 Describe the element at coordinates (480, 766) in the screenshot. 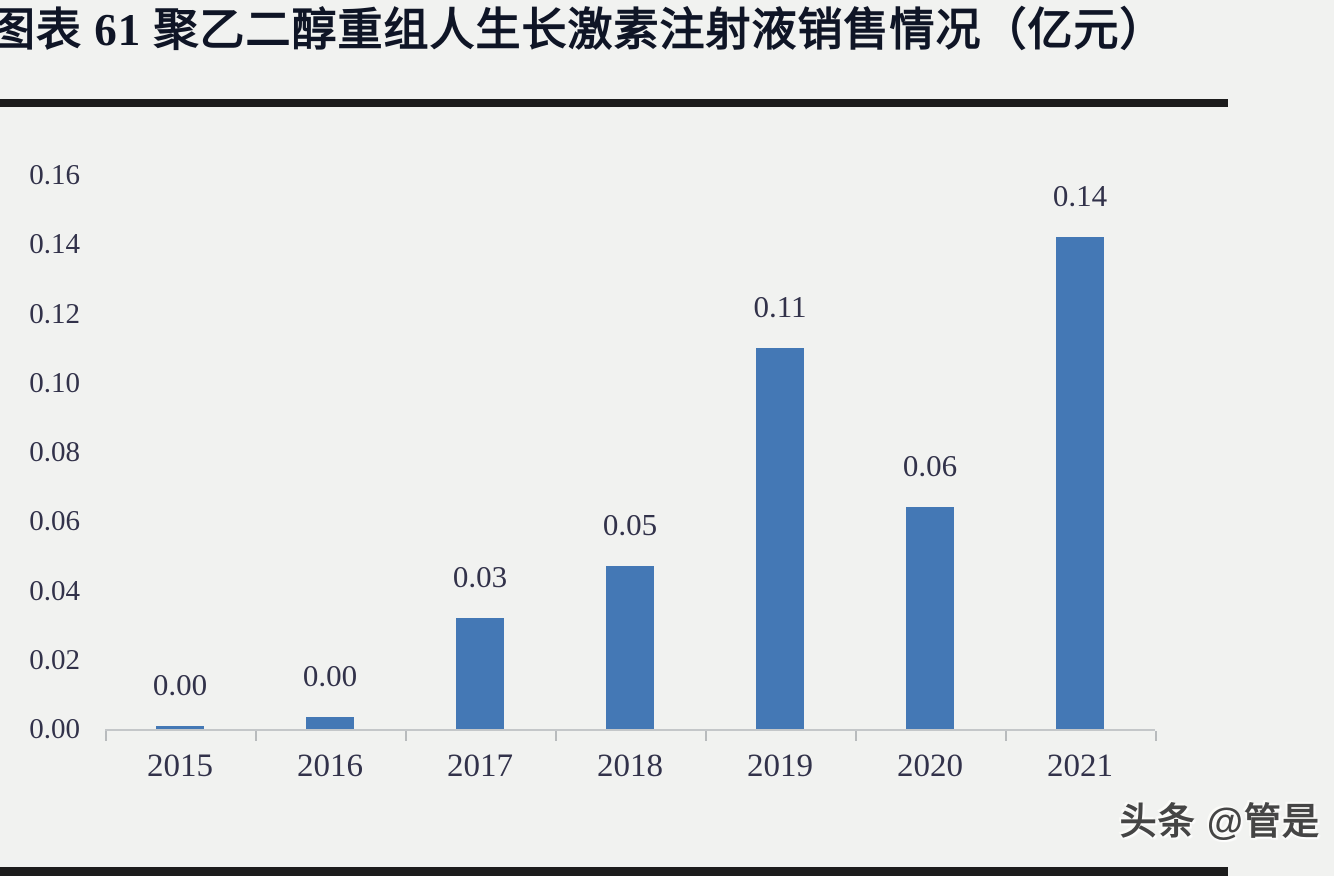

I see `x-tick-label: 2017` at that location.